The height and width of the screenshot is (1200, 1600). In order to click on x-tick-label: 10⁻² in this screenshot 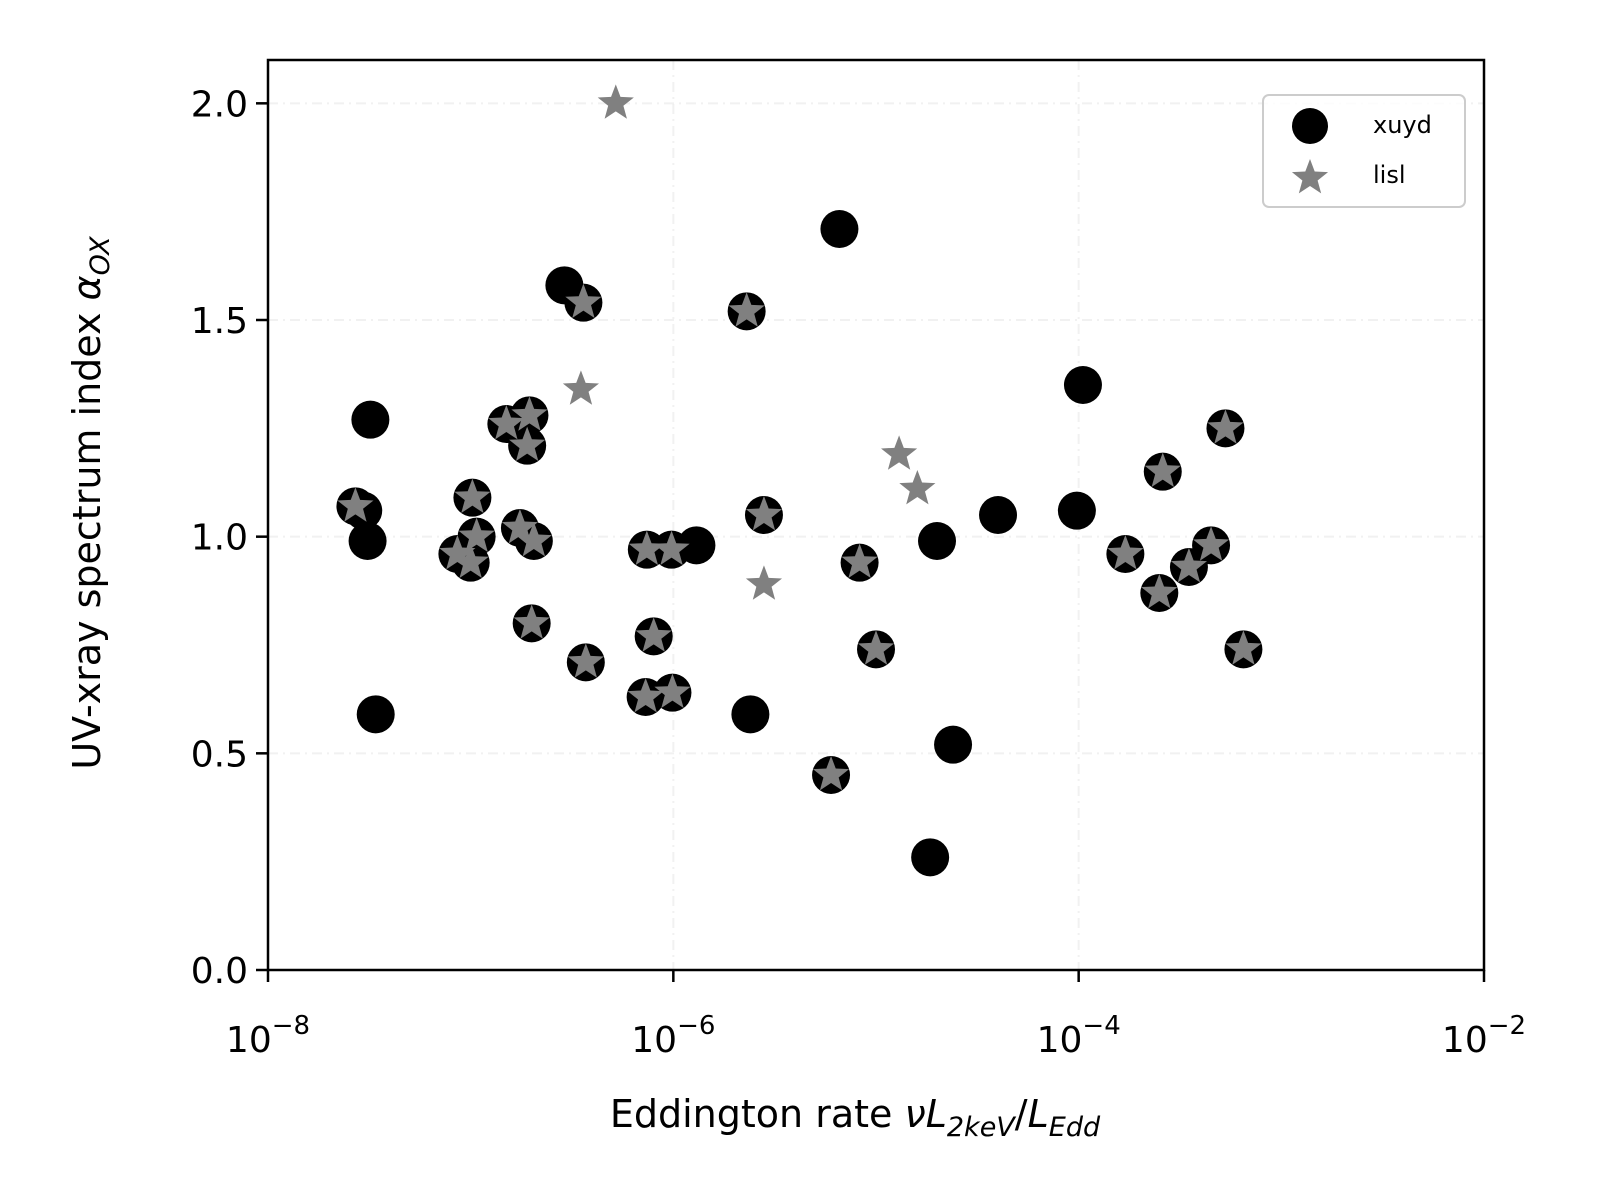, I will do `click(1484, 1036)`.